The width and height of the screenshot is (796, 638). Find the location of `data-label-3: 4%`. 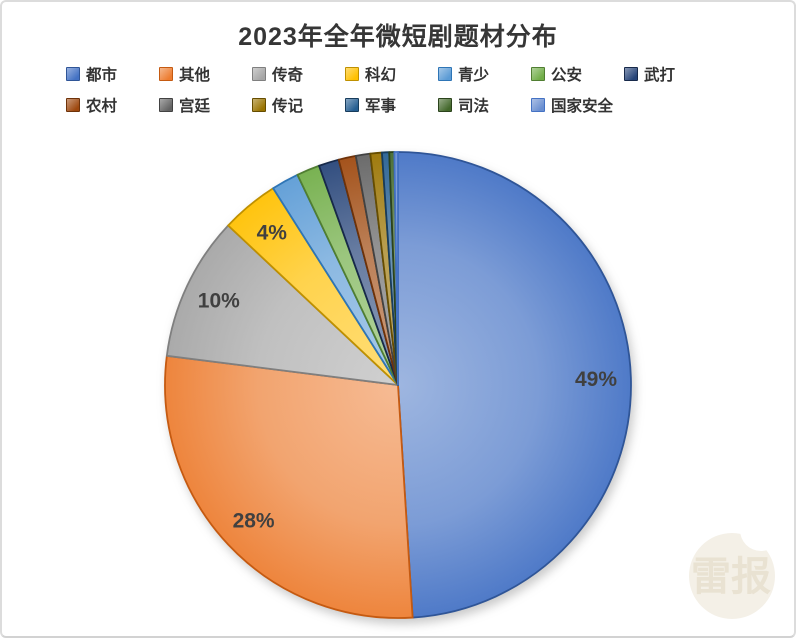

data-label-3: 4% is located at coordinates (272, 232).